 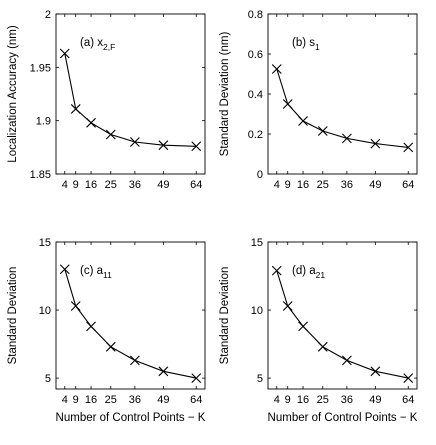 What do you see at coordinates (304, 271) in the screenshot?
I see `annotation-base: (d) a` at bounding box center [304, 271].